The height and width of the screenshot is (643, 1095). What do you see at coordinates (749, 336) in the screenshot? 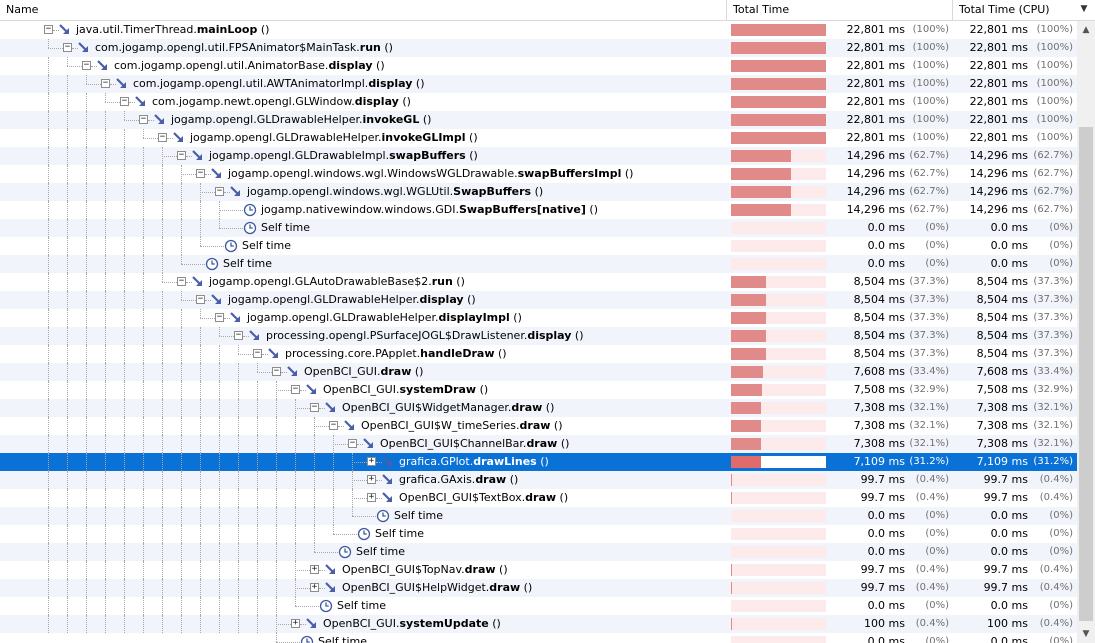
I see `time-bar-fill` at bounding box center [749, 336].